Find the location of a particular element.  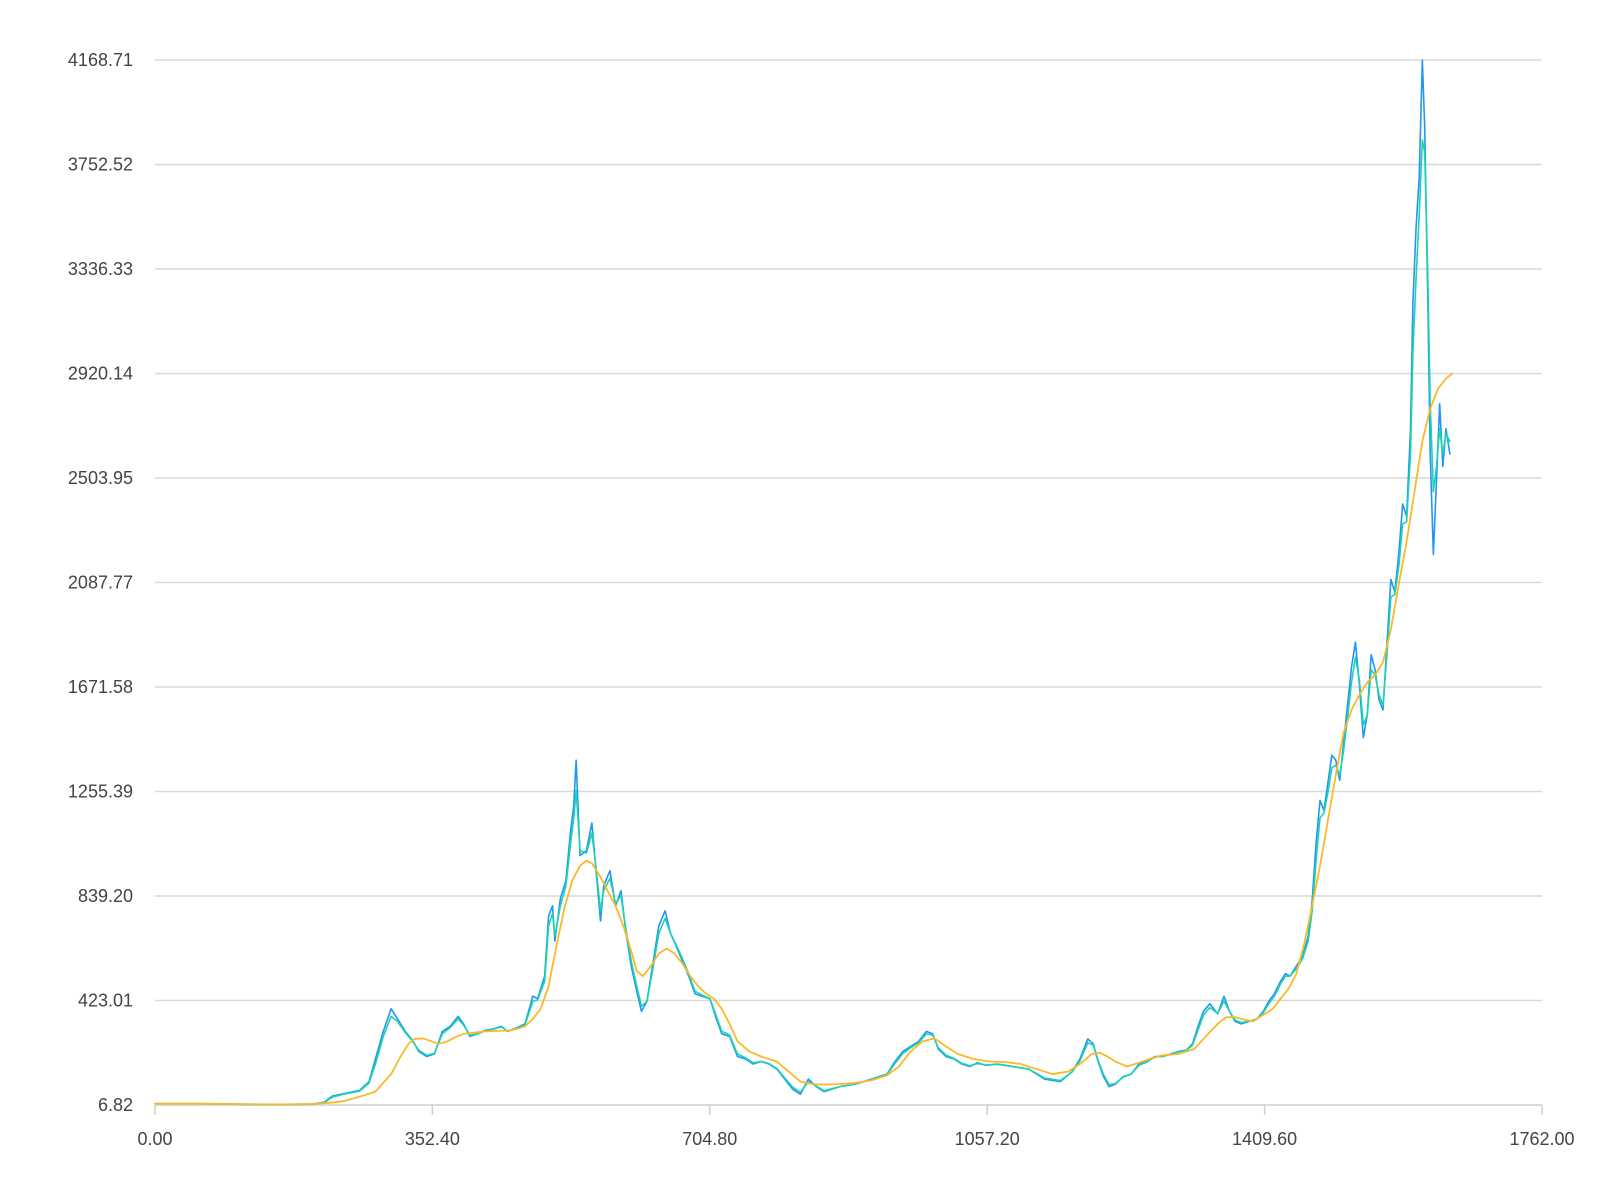

x-tick-label: 0.00 is located at coordinates (154, 1139).